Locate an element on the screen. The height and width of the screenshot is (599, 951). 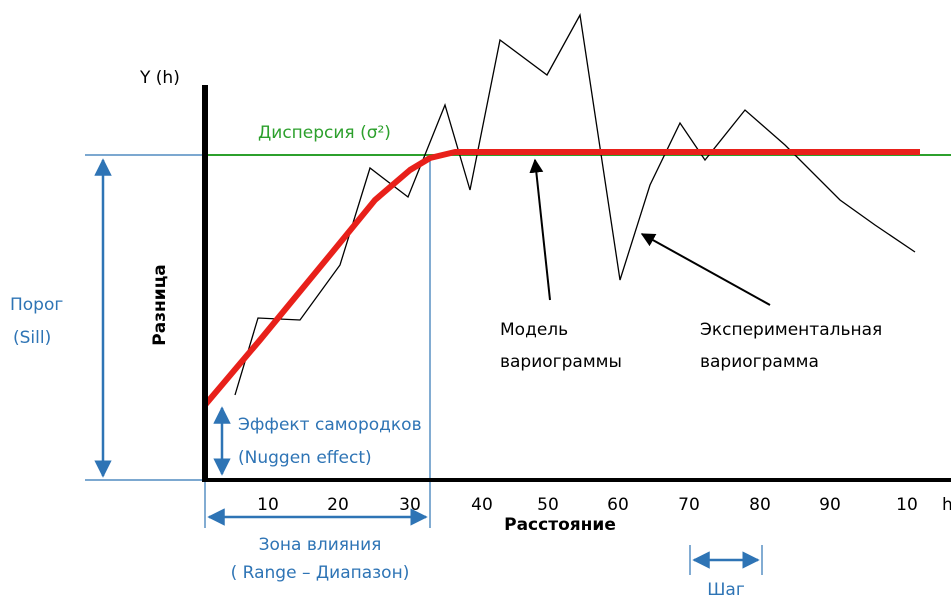
x-tick-label: 40 is located at coordinates (482, 505).